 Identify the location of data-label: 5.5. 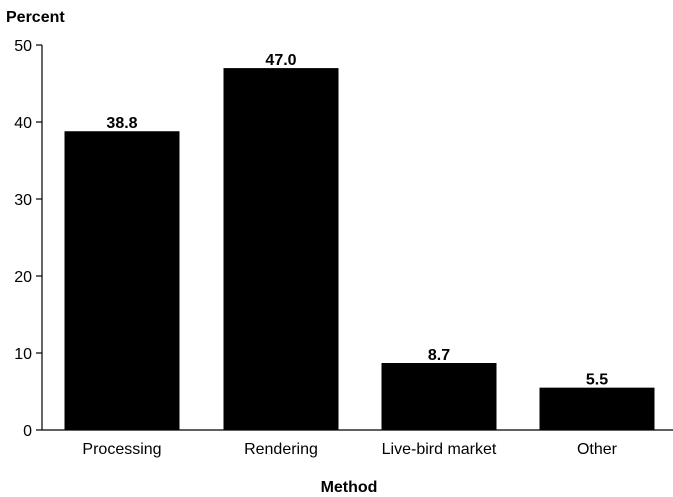
(597, 380).